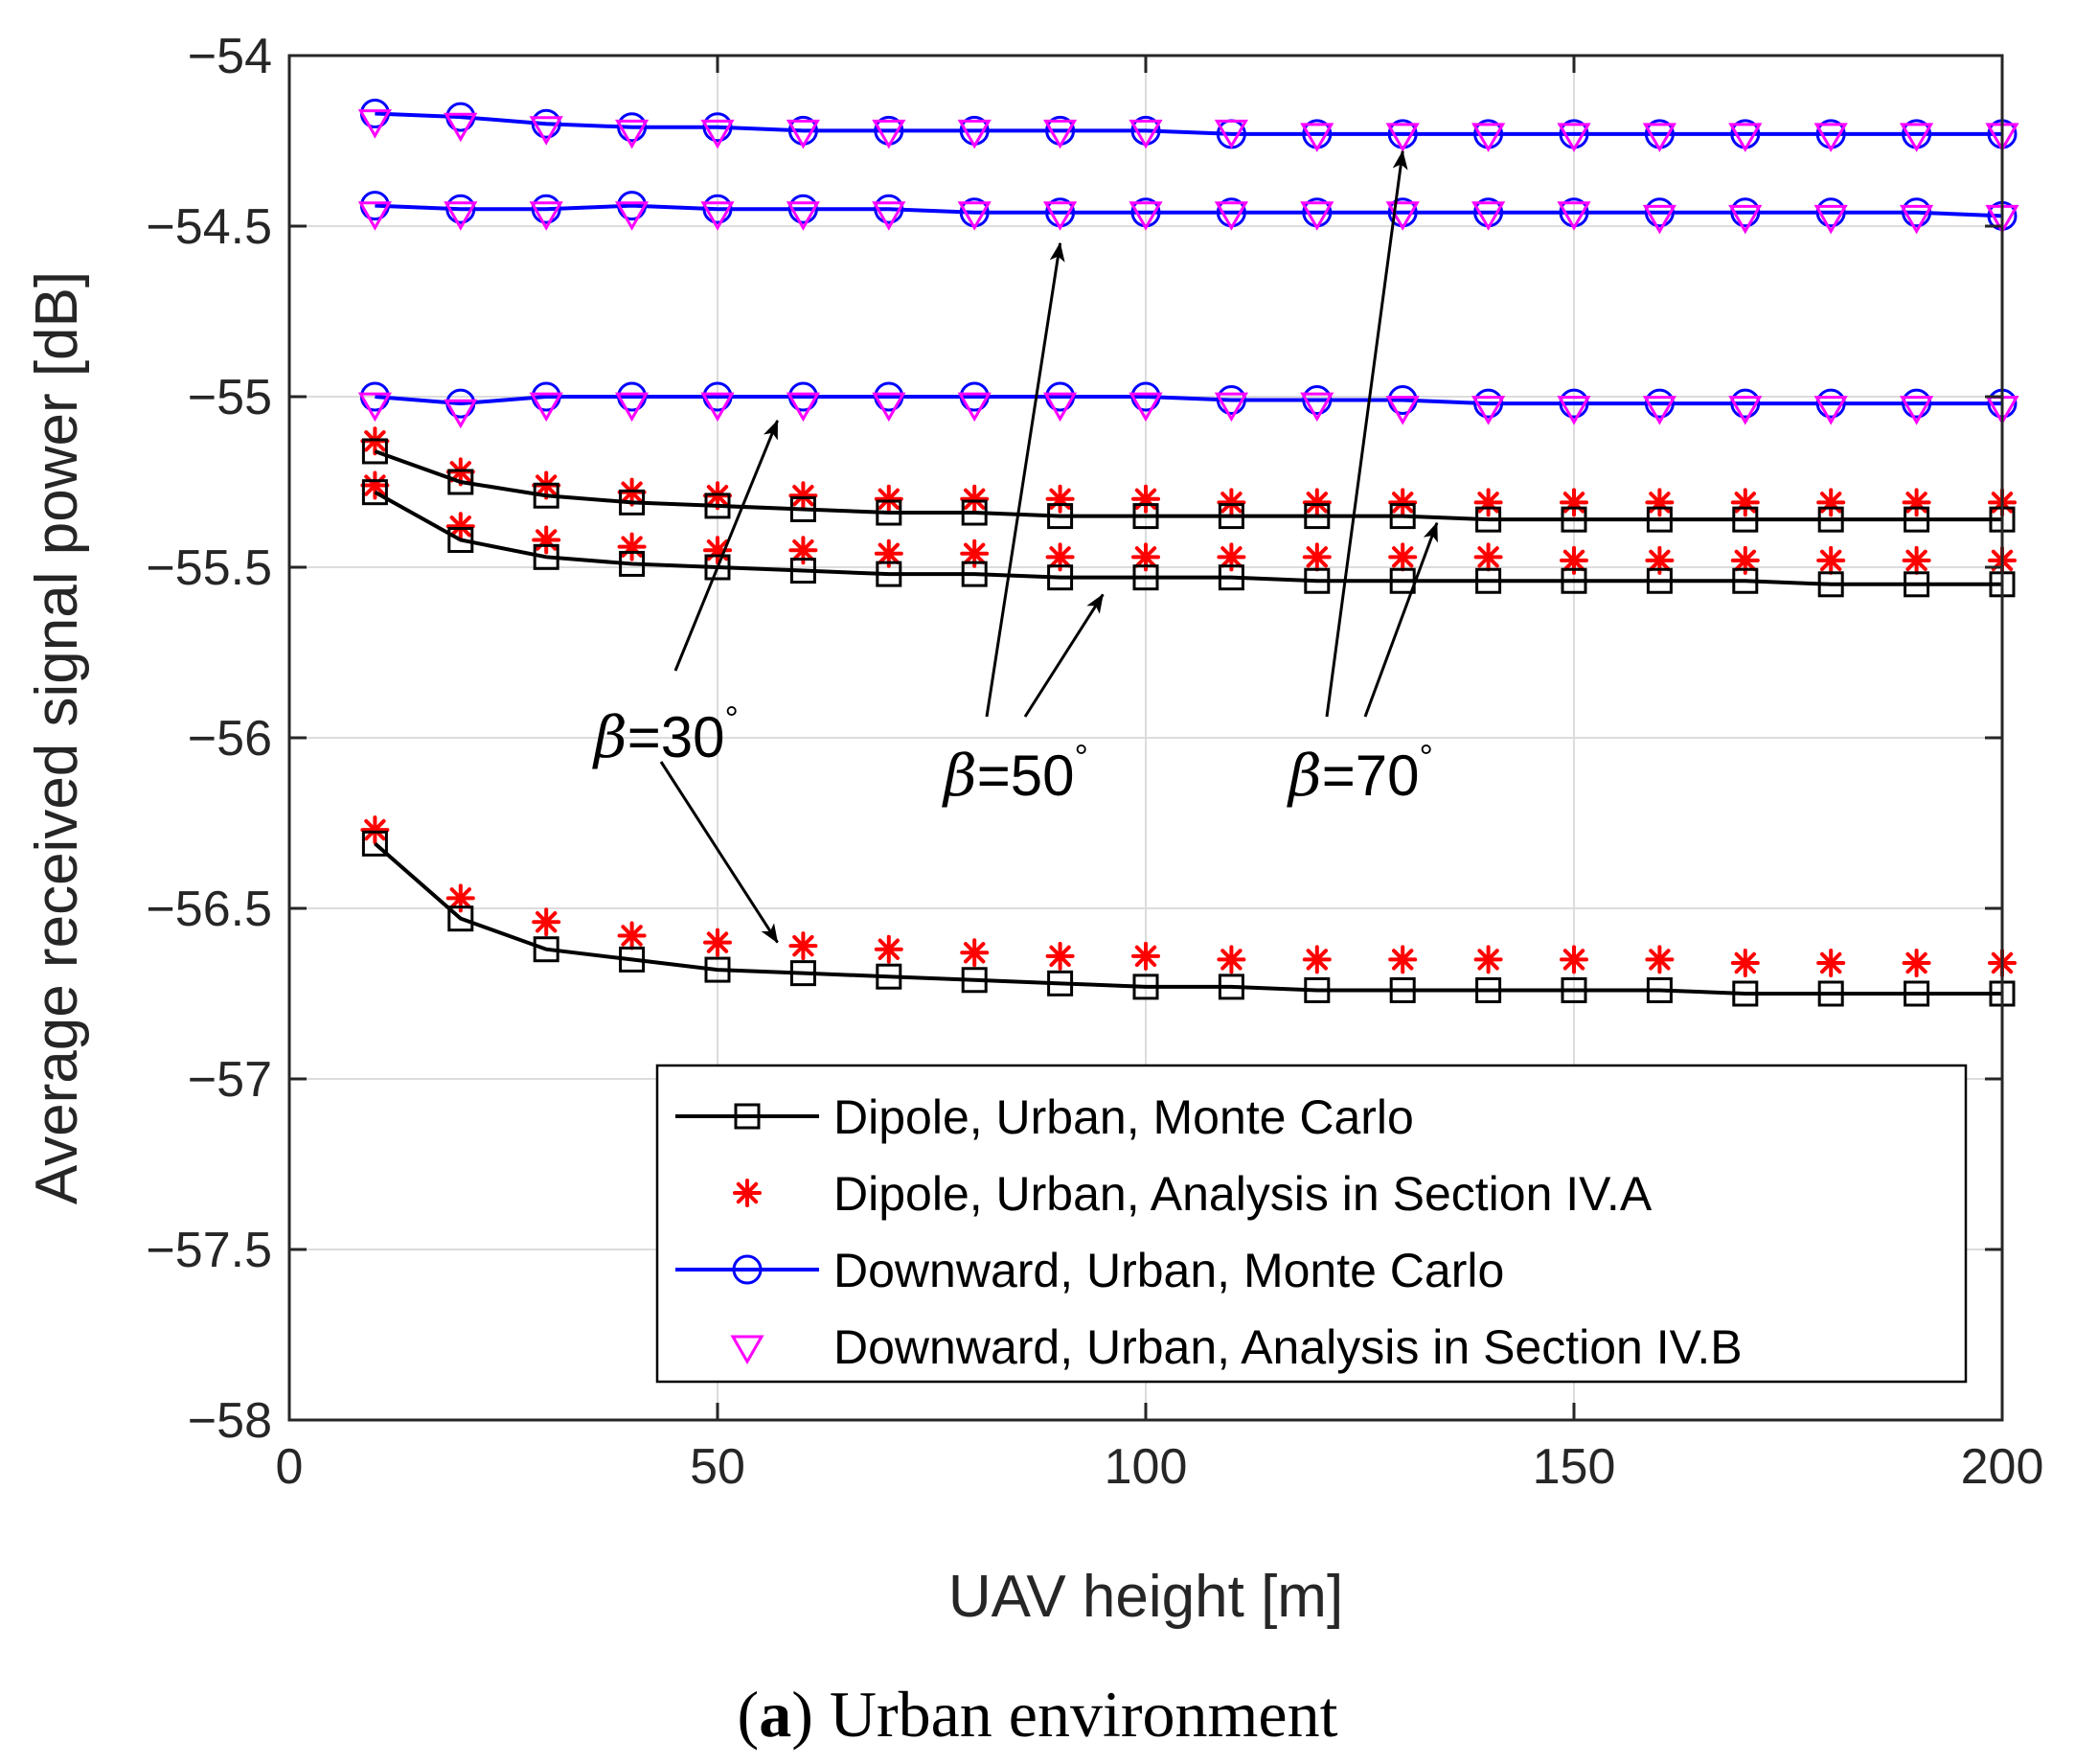 This screenshot has width=2075, height=1764. What do you see at coordinates (685, 681) in the screenshot?
I see `annotation-beta-0: β=30°` at bounding box center [685, 681].